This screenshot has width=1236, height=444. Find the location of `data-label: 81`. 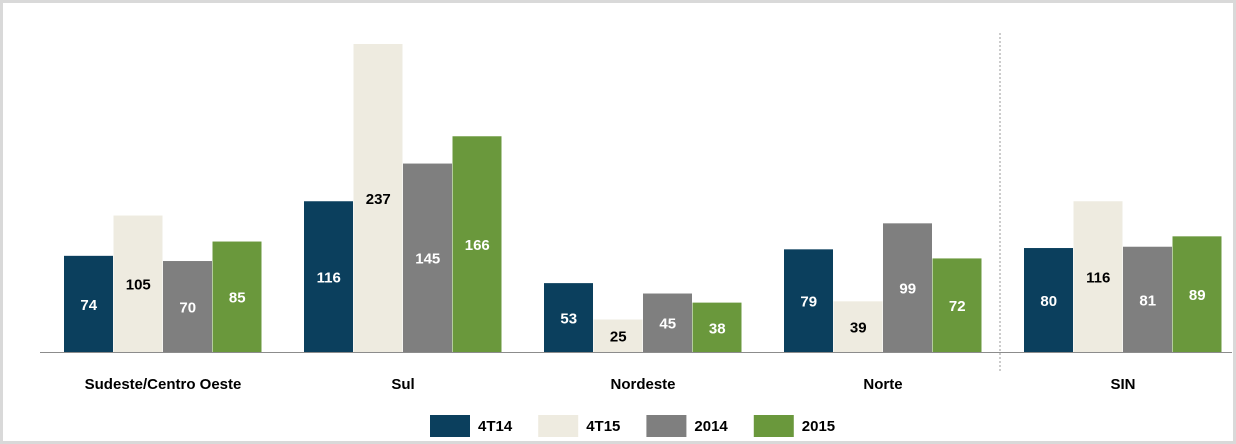

data-label: 81 is located at coordinates (1147, 300).